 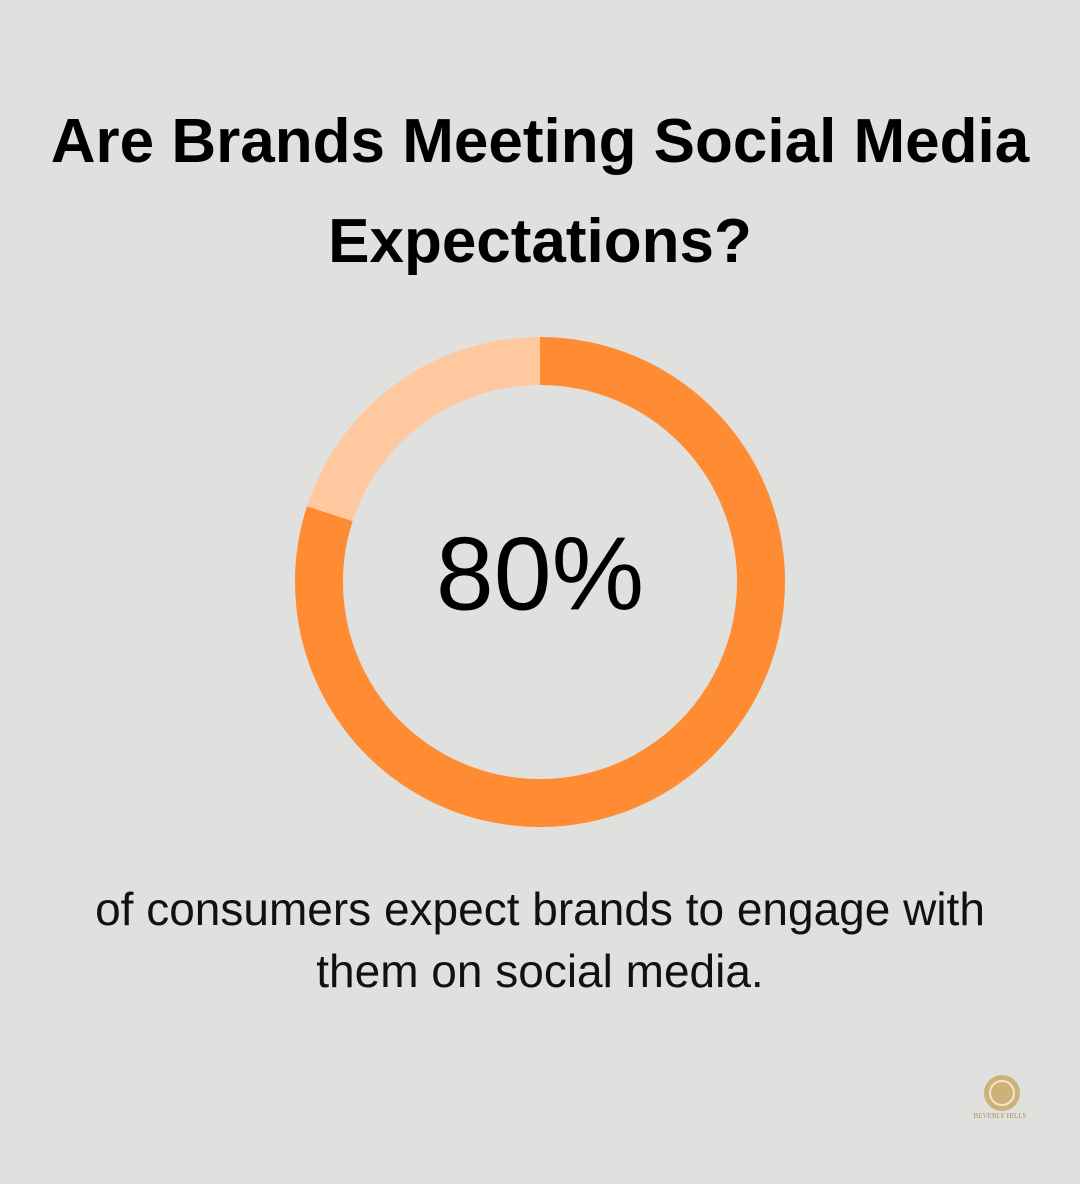 I want to click on brand-logo-ring, so click(x=1002, y=1093).